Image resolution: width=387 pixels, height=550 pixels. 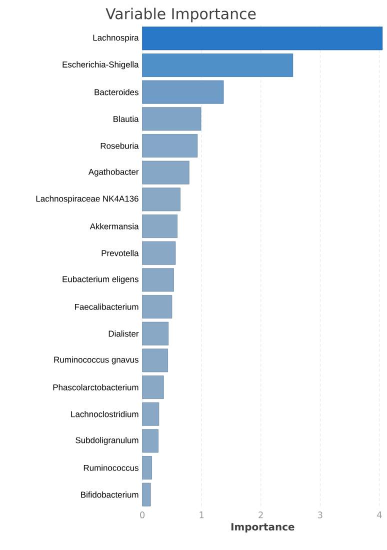 I want to click on y-tick-label: Eubacterium eligens, so click(x=100, y=280).